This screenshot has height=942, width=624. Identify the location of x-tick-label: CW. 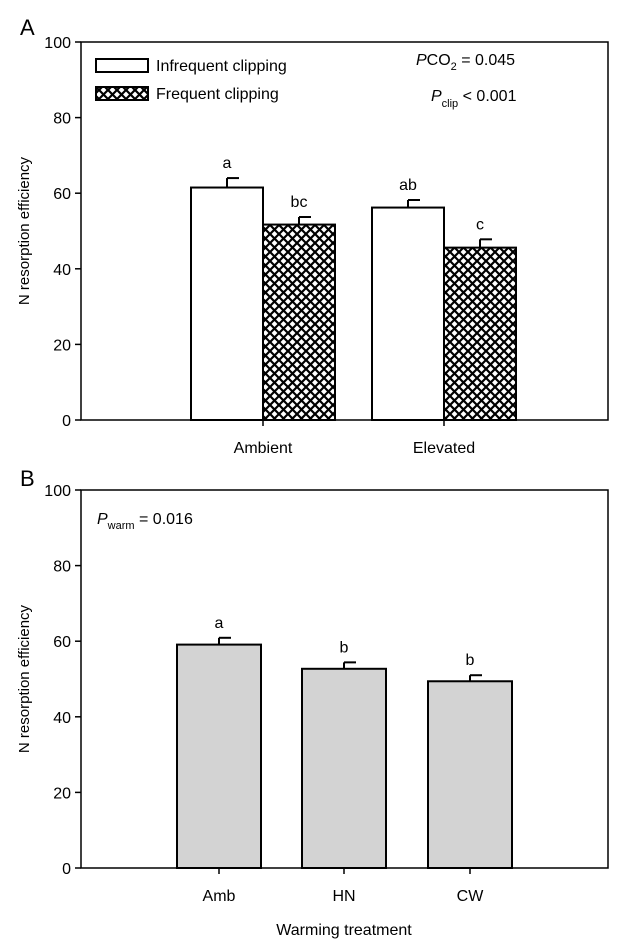
(471, 896).